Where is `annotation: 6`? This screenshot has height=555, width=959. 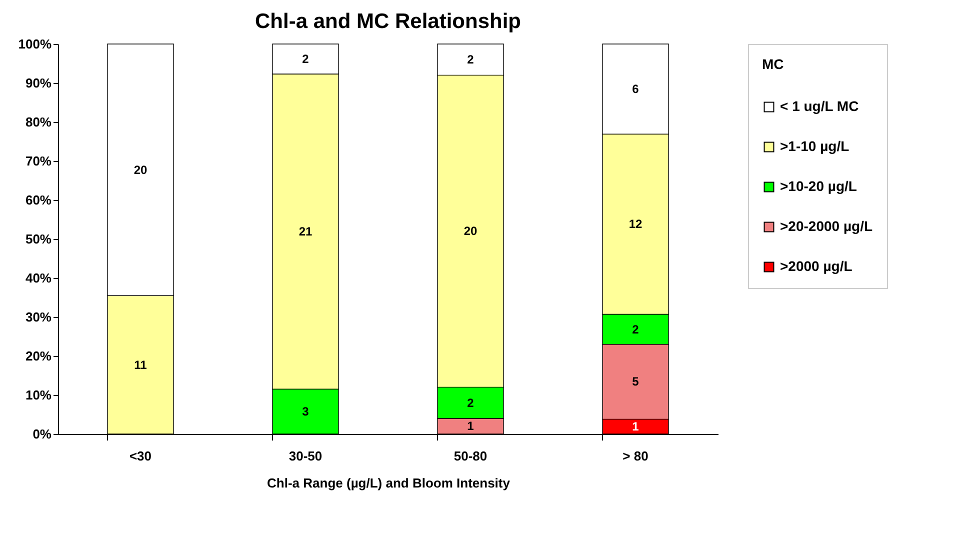 annotation: 6 is located at coordinates (636, 89).